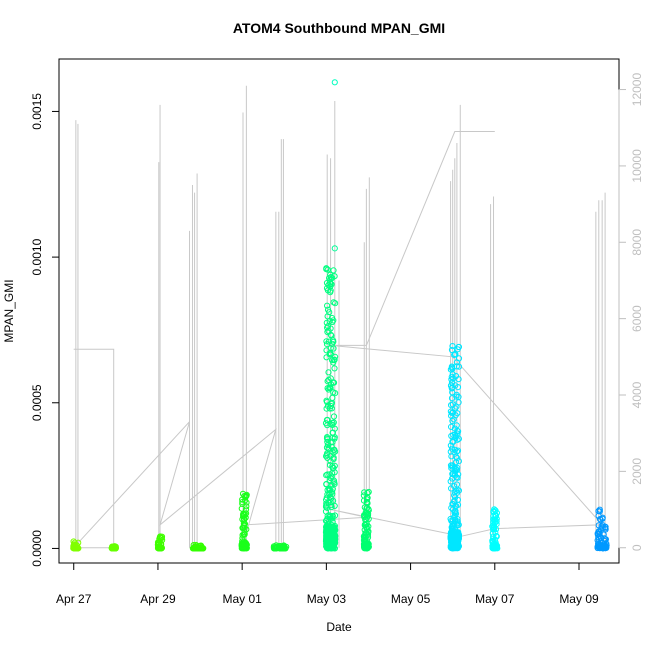 The width and height of the screenshot is (650, 650). What do you see at coordinates (637, 166) in the screenshot?
I see `y2-tick-label-5: 10000` at bounding box center [637, 166].